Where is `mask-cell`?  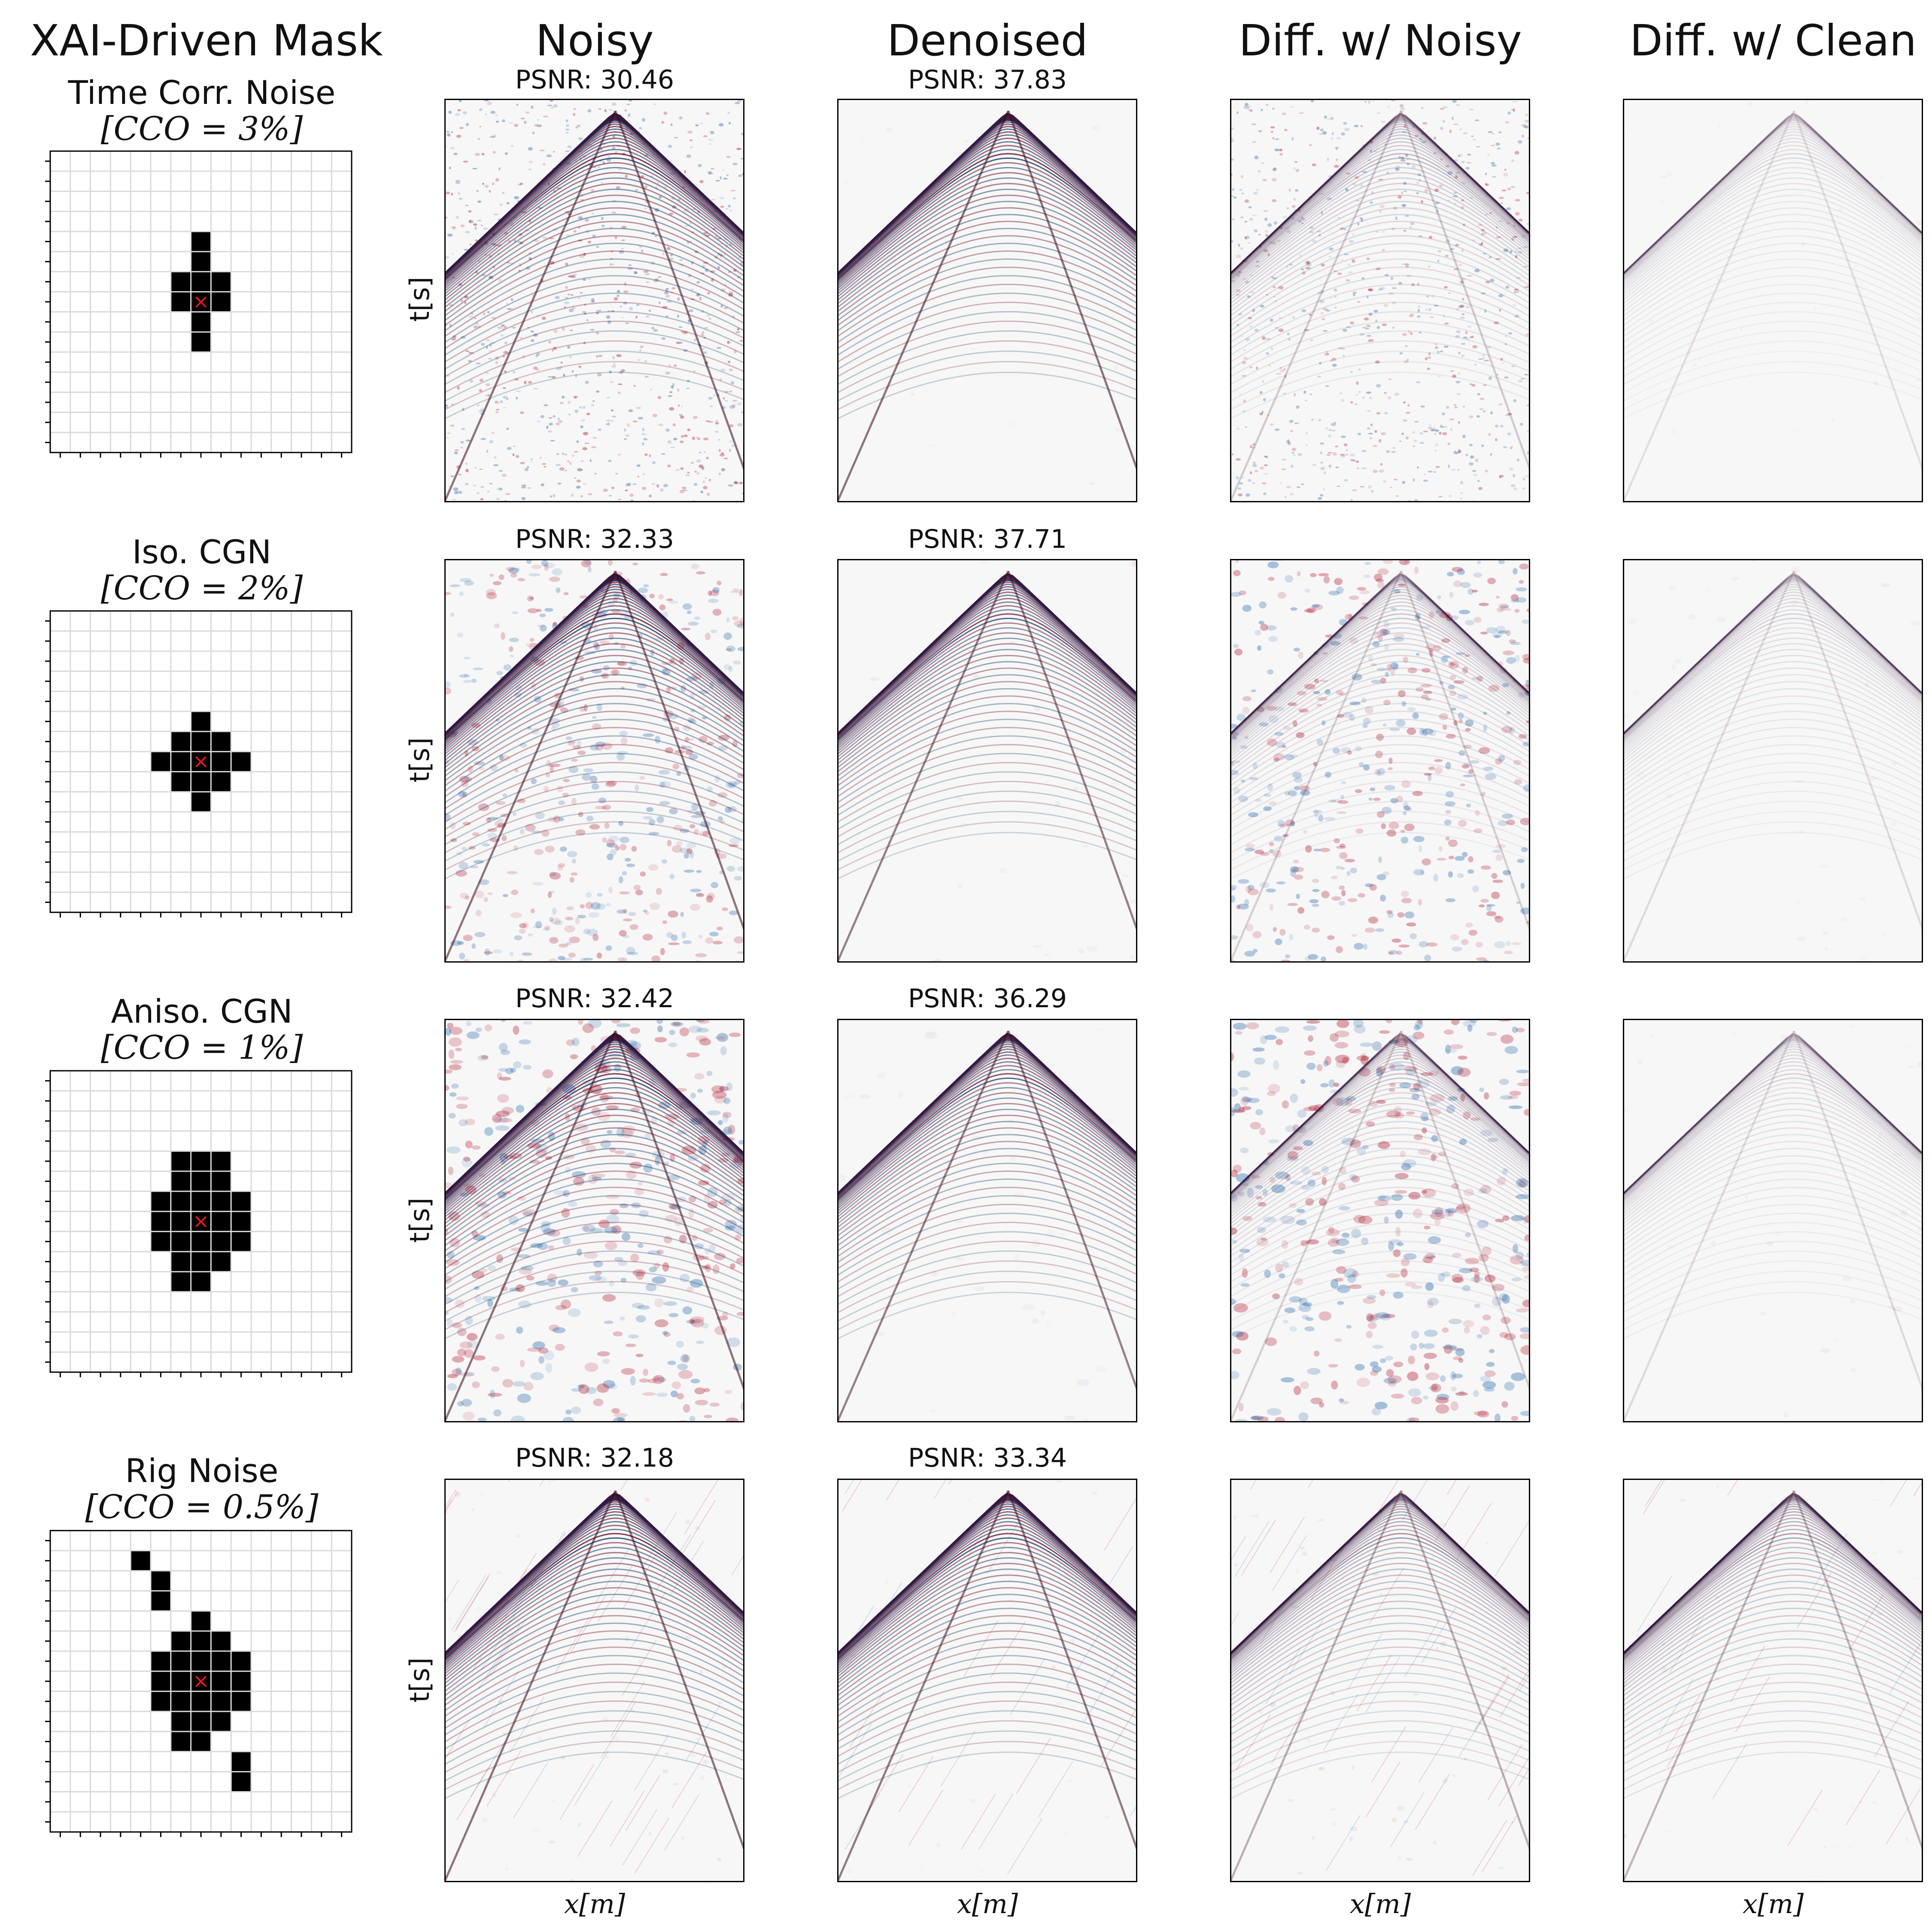
mask-cell is located at coordinates (201, 1701).